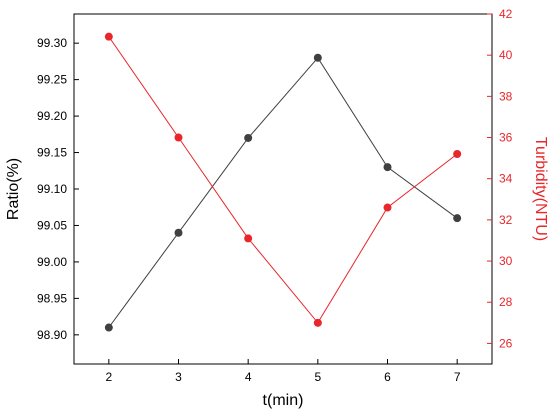 The width and height of the screenshot is (550, 417). I want to click on right-axis-title: Turbidity(NTU), so click(540, 189).